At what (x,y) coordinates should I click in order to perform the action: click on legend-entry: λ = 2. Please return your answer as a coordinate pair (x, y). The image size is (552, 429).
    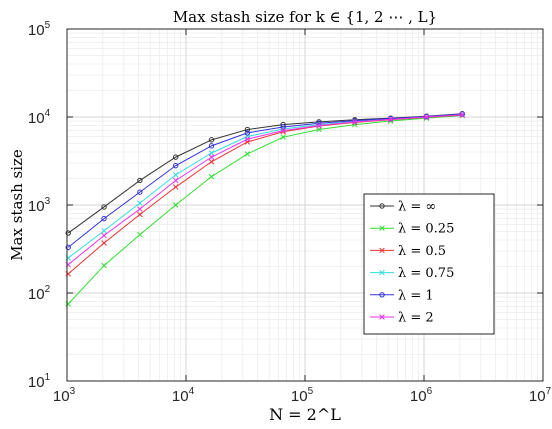
    Looking at the image, I should click on (402, 318).